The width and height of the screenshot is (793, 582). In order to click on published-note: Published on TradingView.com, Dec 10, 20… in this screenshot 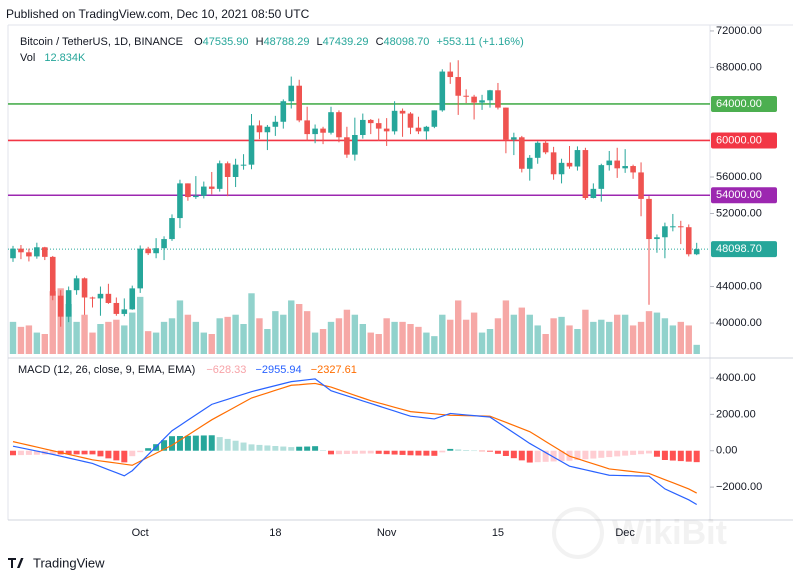, I will do `click(158, 14)`.